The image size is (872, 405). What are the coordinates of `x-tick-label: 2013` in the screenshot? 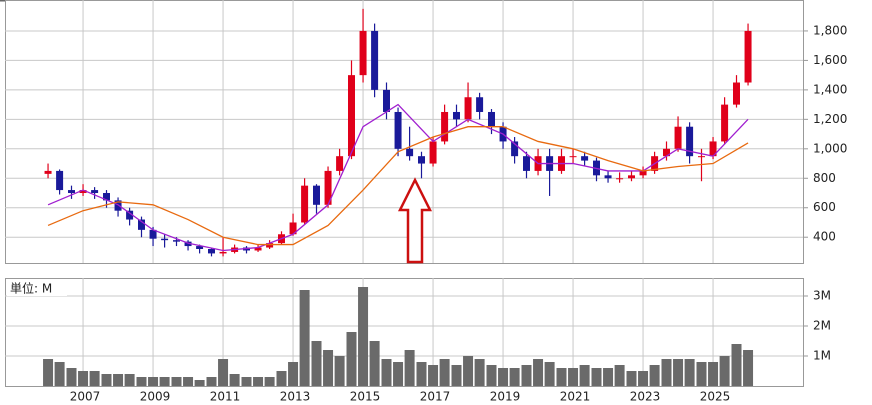 It's located at (295, 397).